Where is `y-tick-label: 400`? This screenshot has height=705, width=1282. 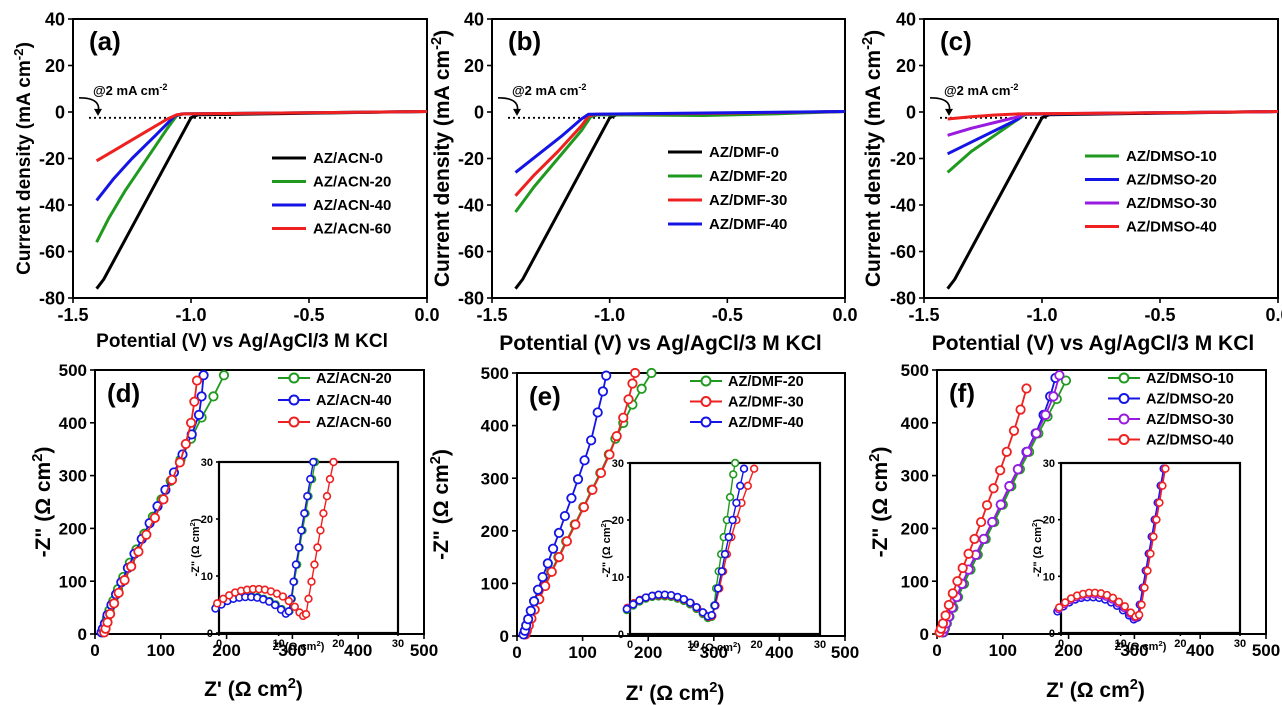 y-tick-label: 400 is located at coordinates (495, 426).